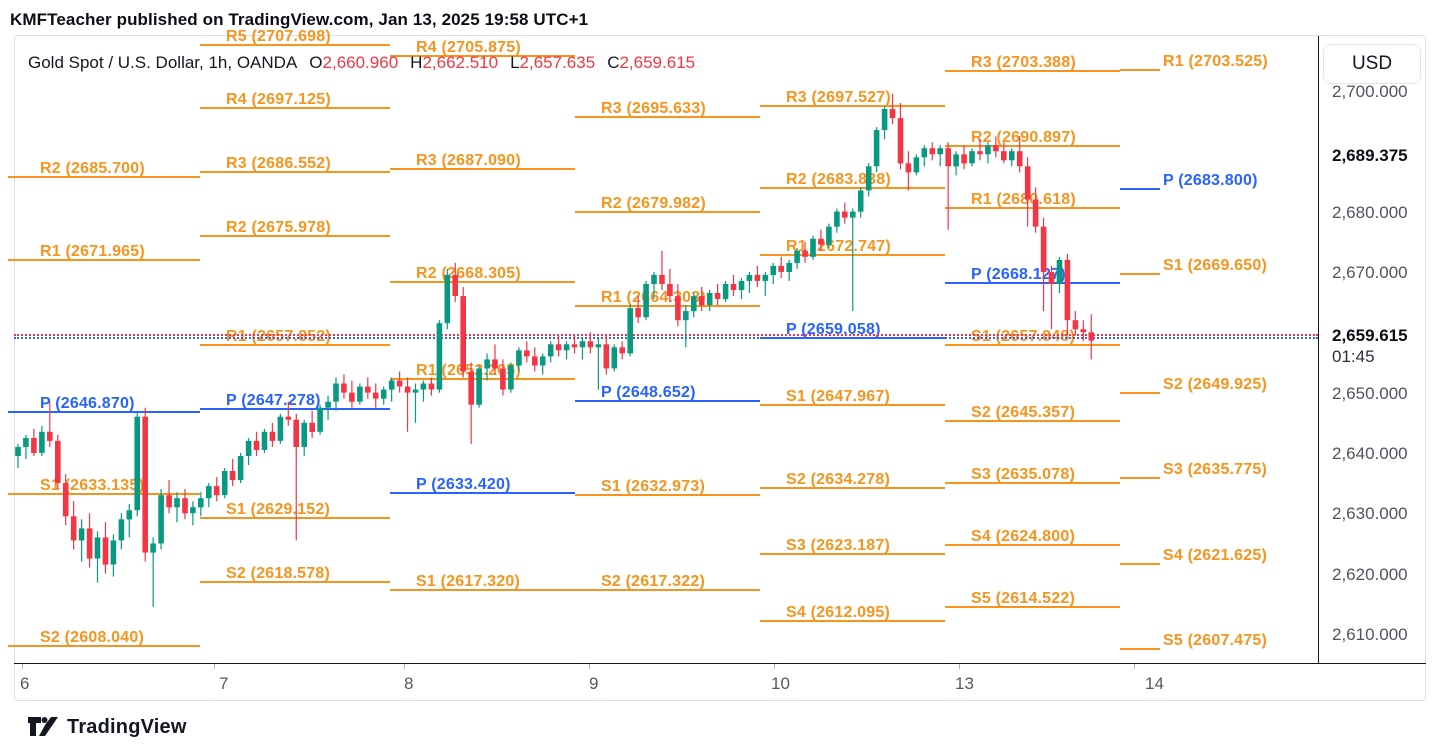  Describe the element at coordinates (163, 62) in the screenshot. I see `symbol-title: Gold Spot / U.S. Dollar, 1h, OANDA` at that location.